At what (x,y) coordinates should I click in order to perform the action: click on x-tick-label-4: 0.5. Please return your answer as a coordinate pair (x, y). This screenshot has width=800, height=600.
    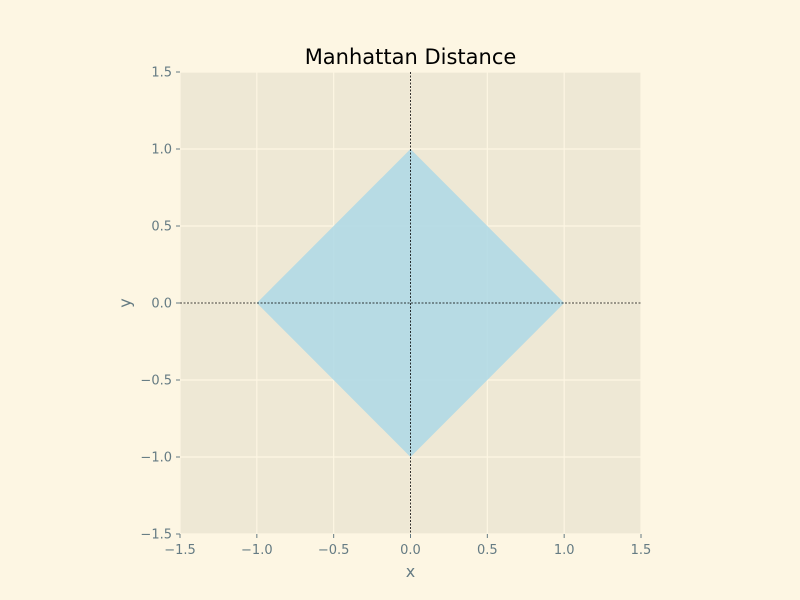
    Looking at the image, I should click on (487, 550).